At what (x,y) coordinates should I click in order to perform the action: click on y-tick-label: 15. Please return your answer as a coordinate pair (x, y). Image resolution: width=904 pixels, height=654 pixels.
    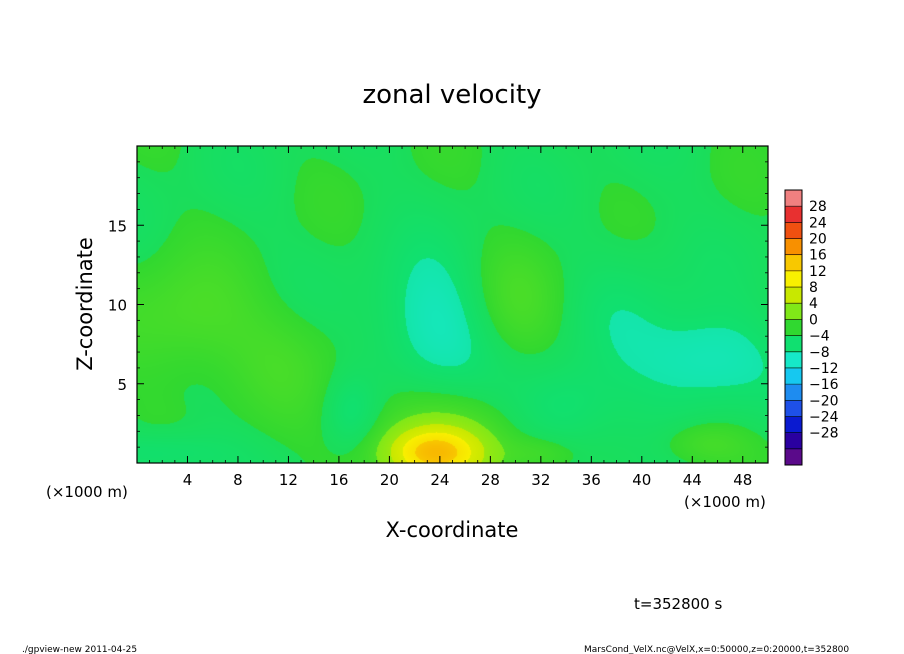
    Looking at the image, I should click on (117, 226).